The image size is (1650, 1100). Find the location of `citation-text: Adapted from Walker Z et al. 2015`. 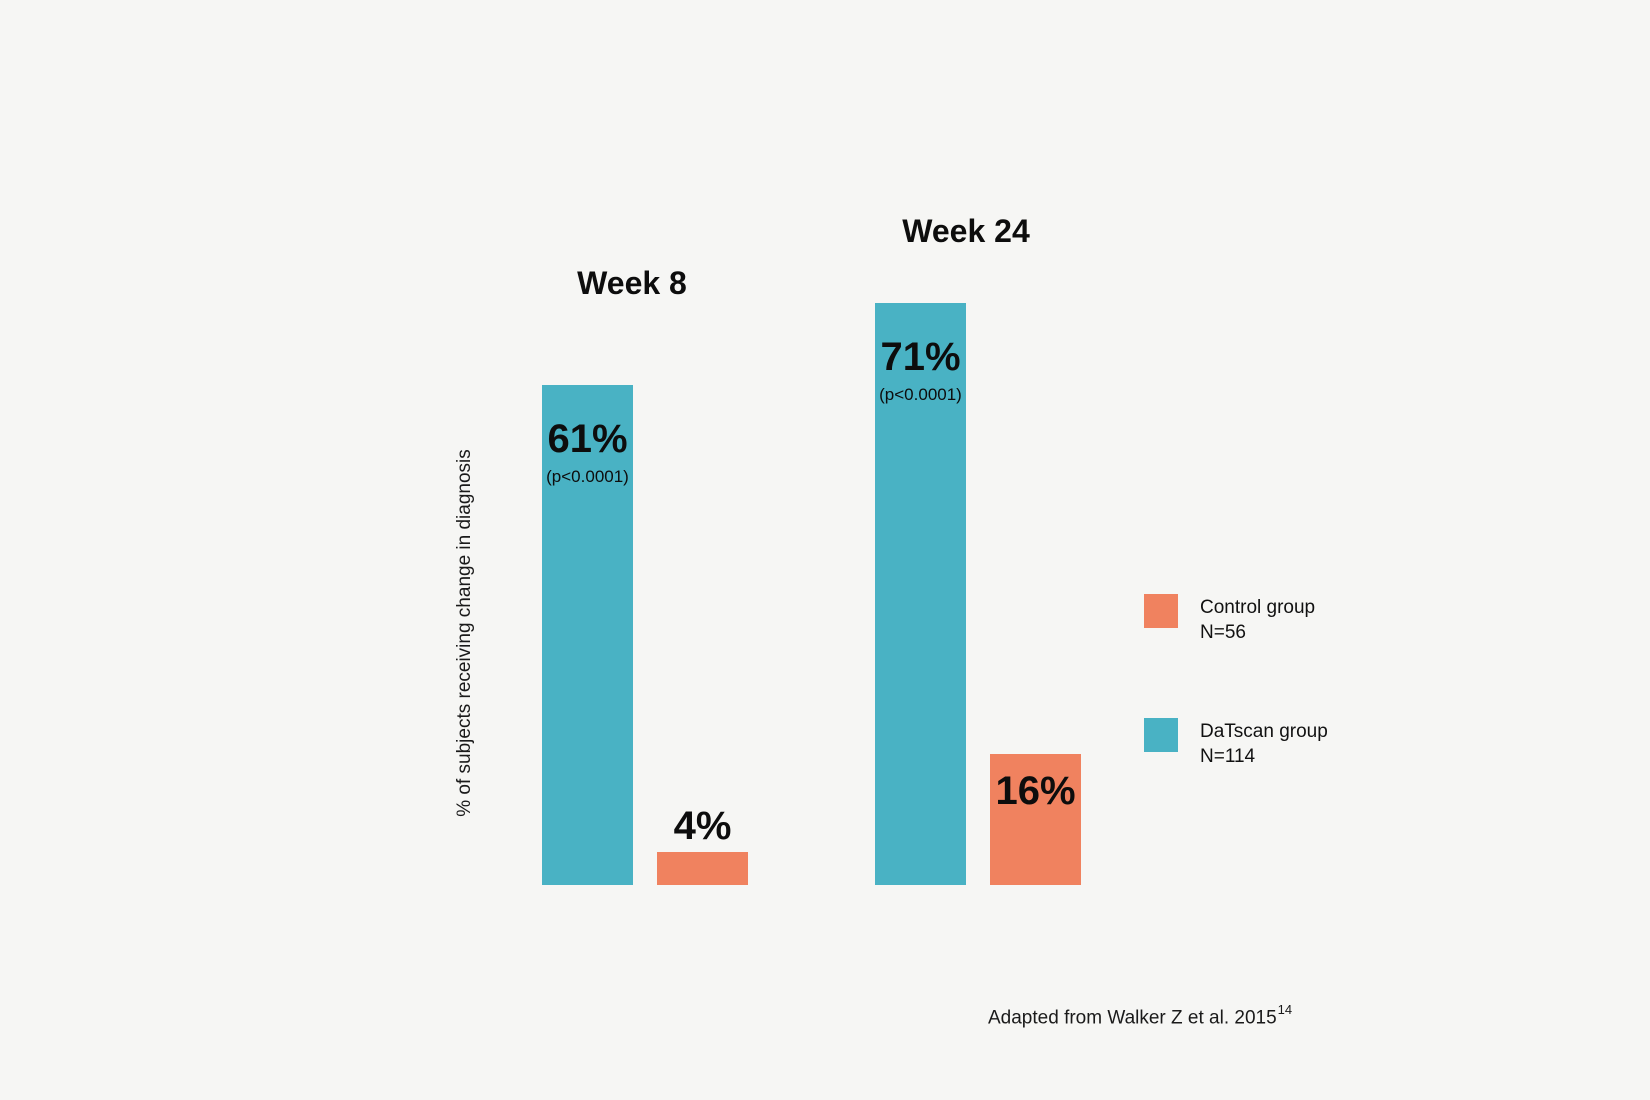

citation-text: Adapted from Walker Z et al. 2015 is located at coordinates (1132, 1018).